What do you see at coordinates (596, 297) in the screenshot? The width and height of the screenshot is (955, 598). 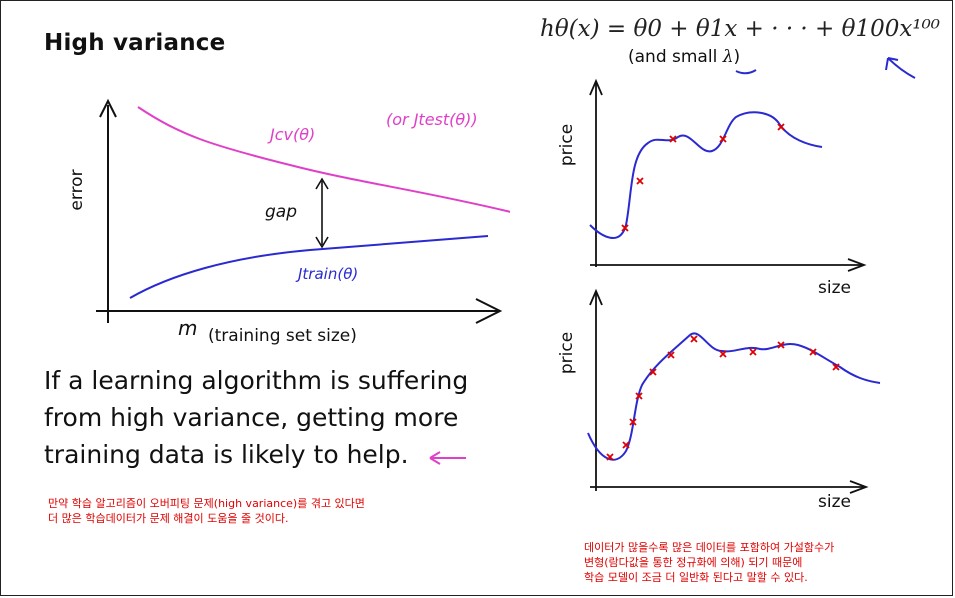 I see `fit-large-y-arrow` at bounding box center [596, 297].